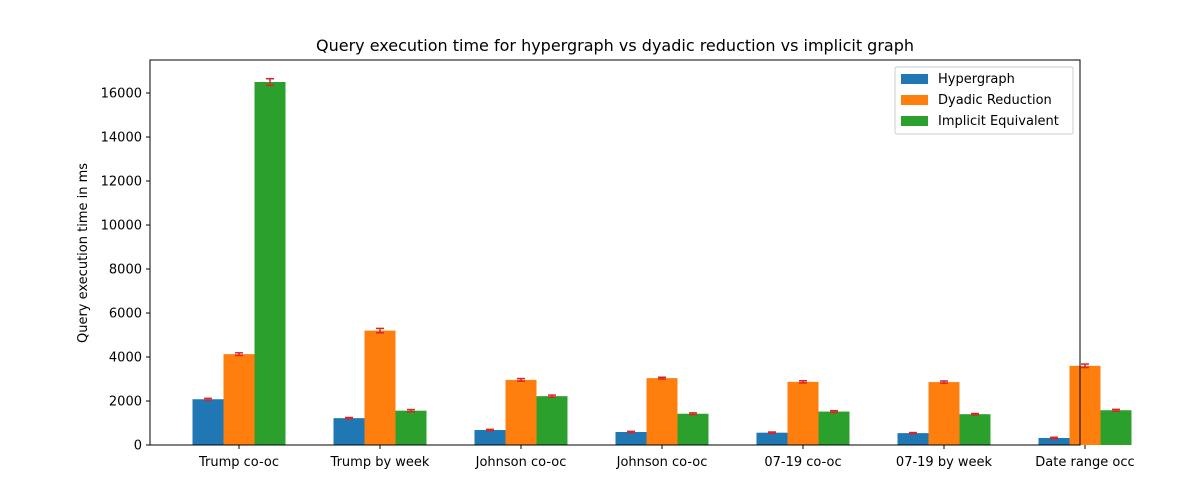  I want to click on legend-label-2: Implicit Equivalent, so click(998, 121).